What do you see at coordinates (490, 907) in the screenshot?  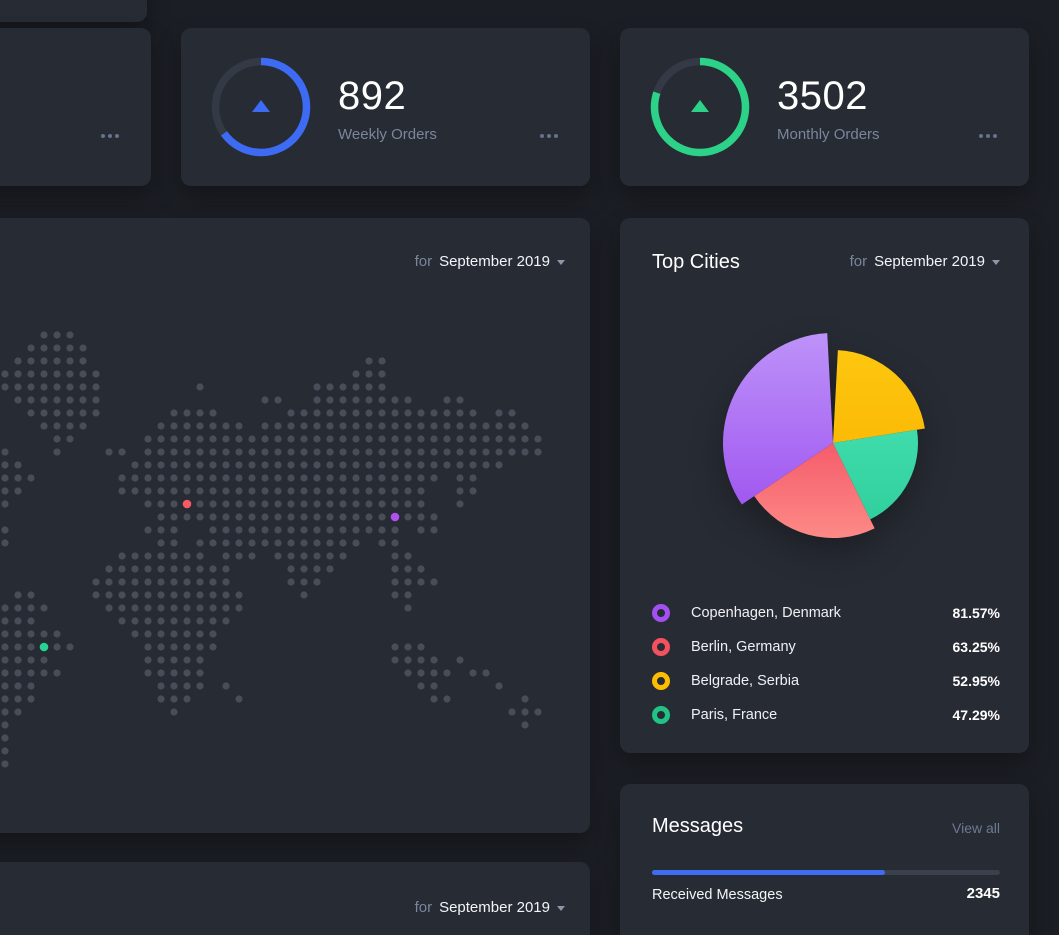 I see `bottom-period-dropdown: for September 2019` at bounding box center [490, 907].